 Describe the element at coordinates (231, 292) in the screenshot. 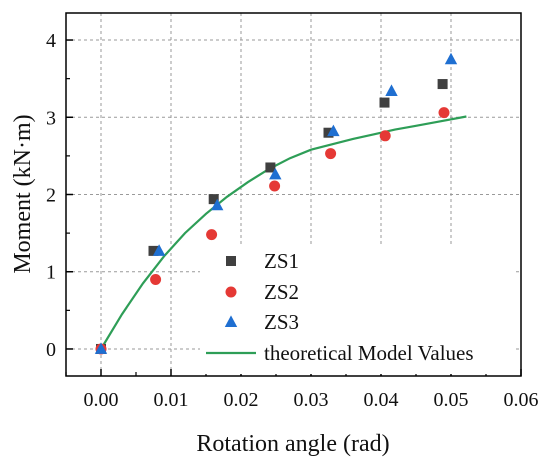

I see `legend-swatch-zs2` at that location.